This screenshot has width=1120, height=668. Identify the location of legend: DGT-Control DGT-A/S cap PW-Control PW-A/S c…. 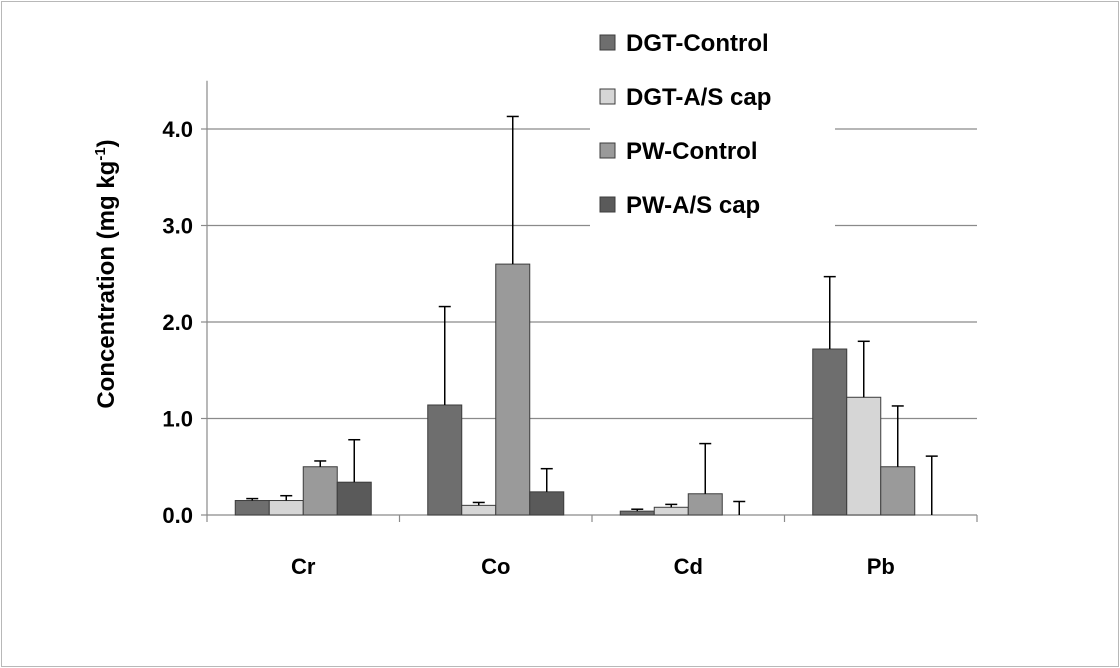
(712, 133).